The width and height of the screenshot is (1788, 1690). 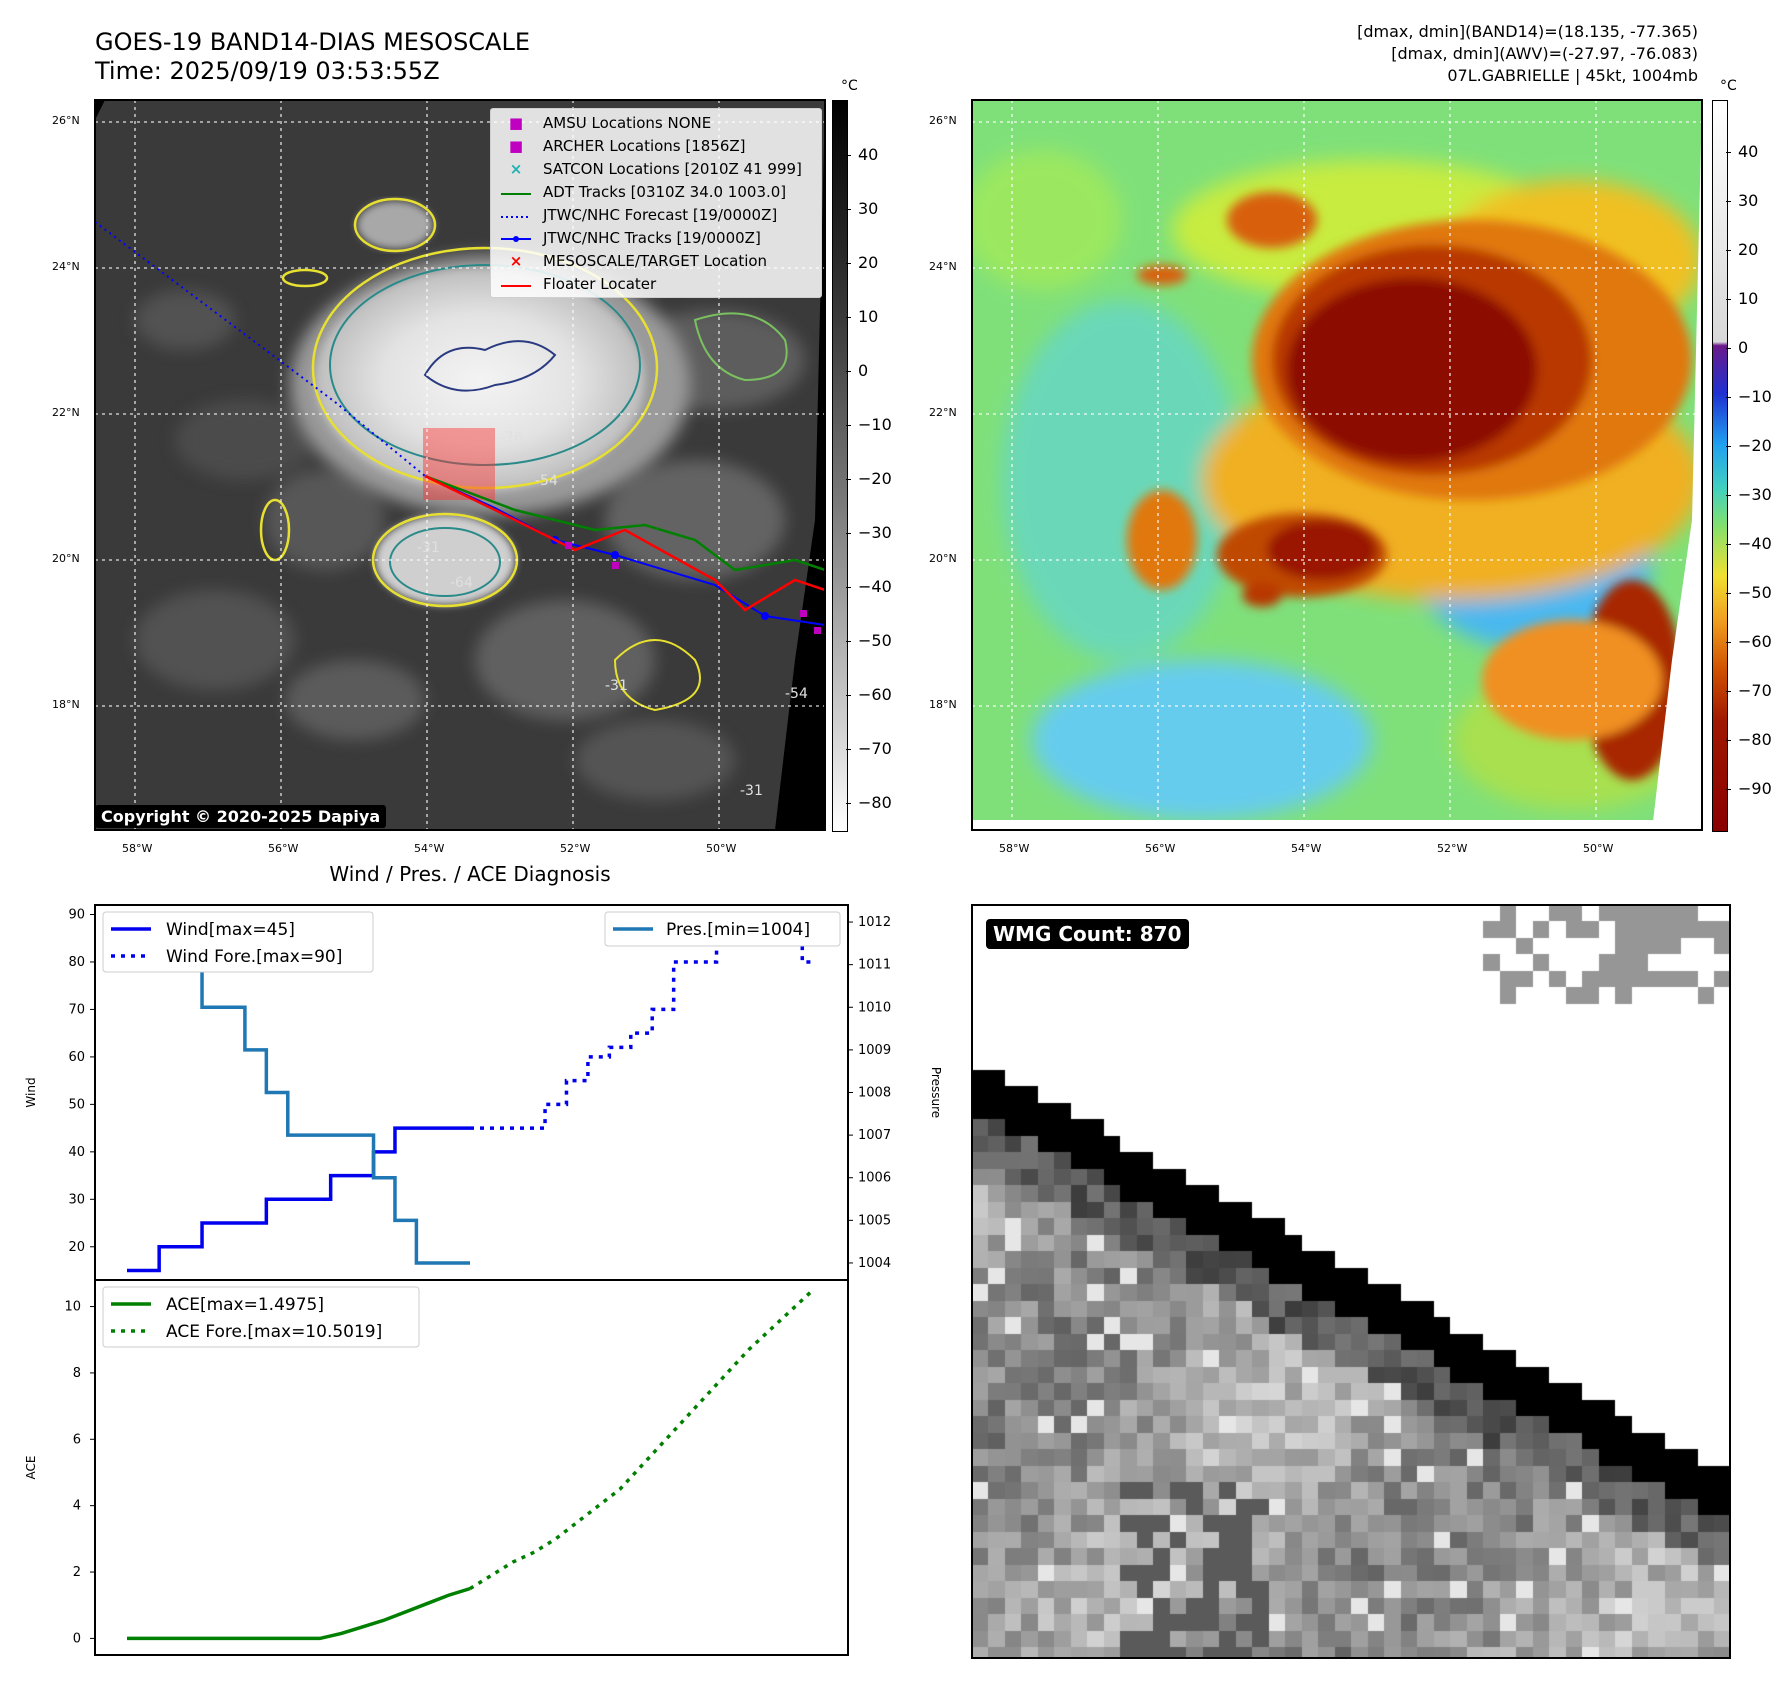 I want to click on lon-label: 50°W, so click(x=1598, y=848).